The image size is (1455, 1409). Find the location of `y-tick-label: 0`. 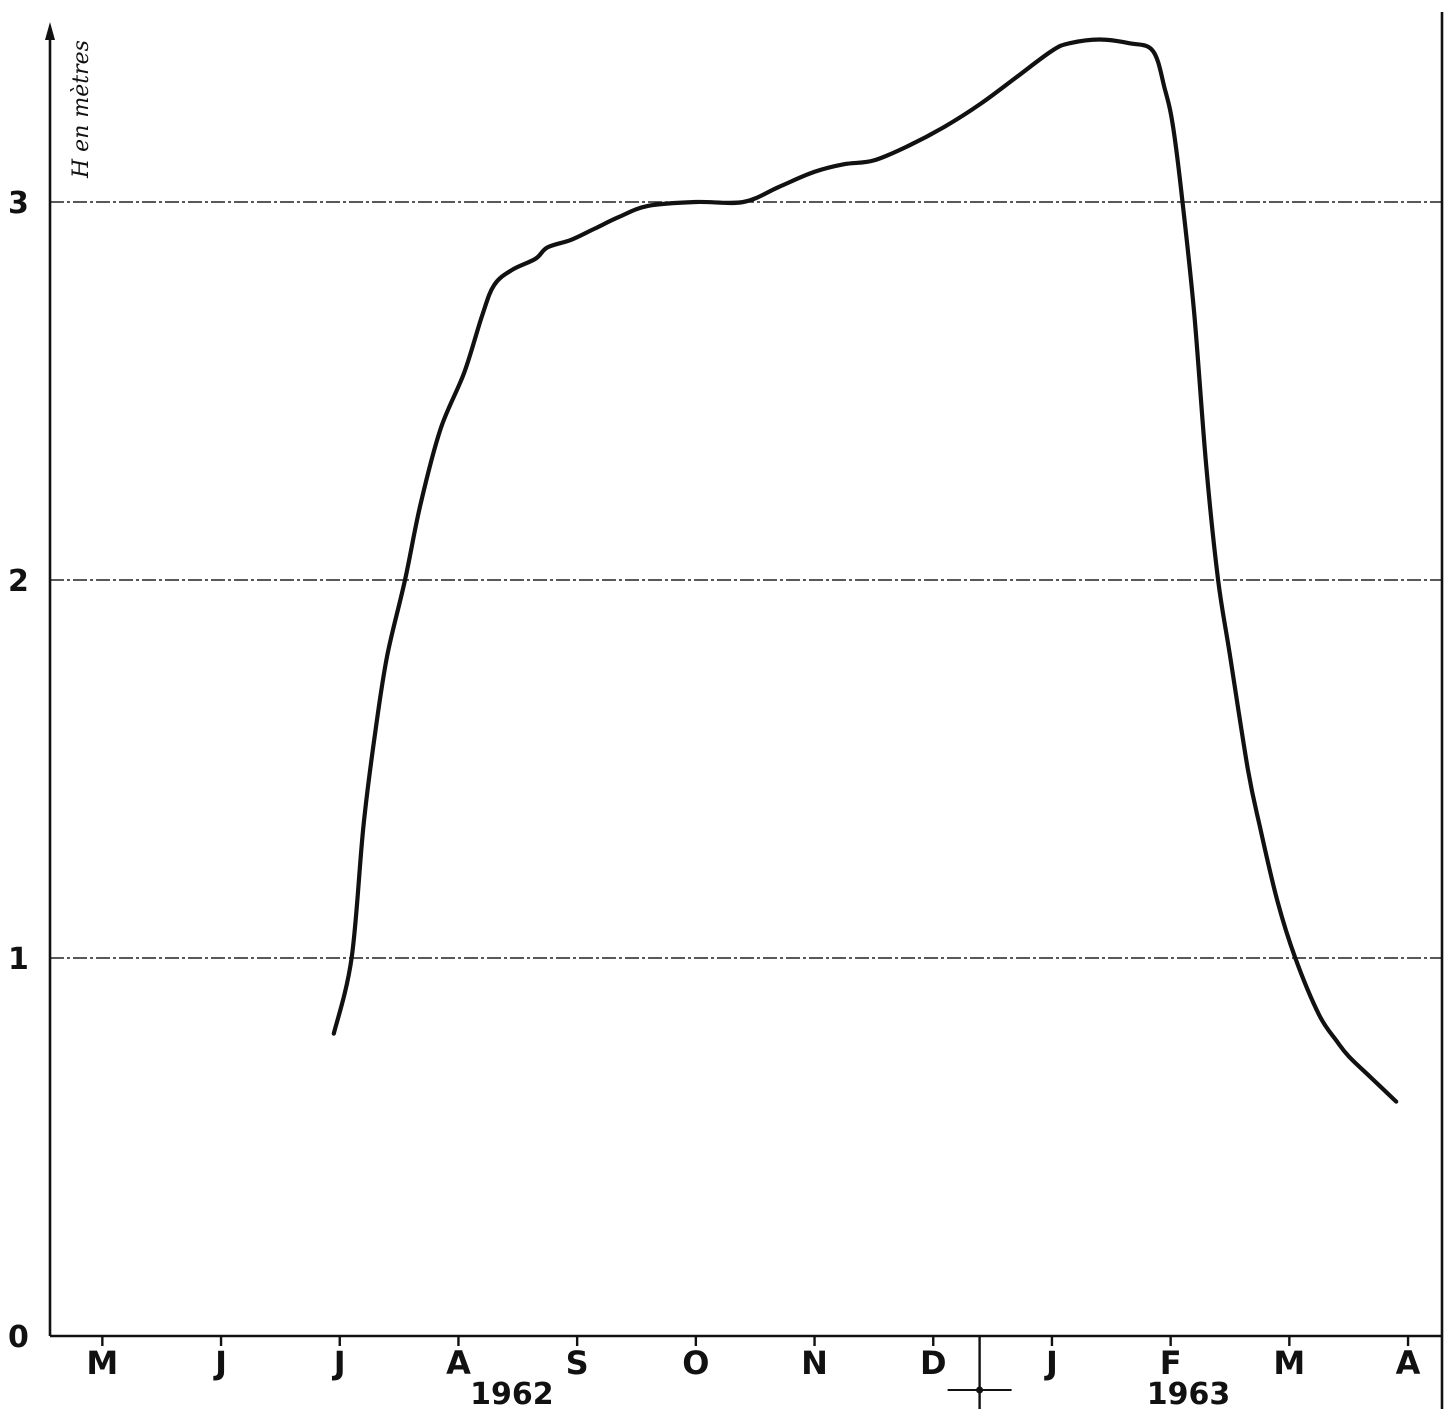

y-tick-label: 0 is located at coordinates (18, 1337).